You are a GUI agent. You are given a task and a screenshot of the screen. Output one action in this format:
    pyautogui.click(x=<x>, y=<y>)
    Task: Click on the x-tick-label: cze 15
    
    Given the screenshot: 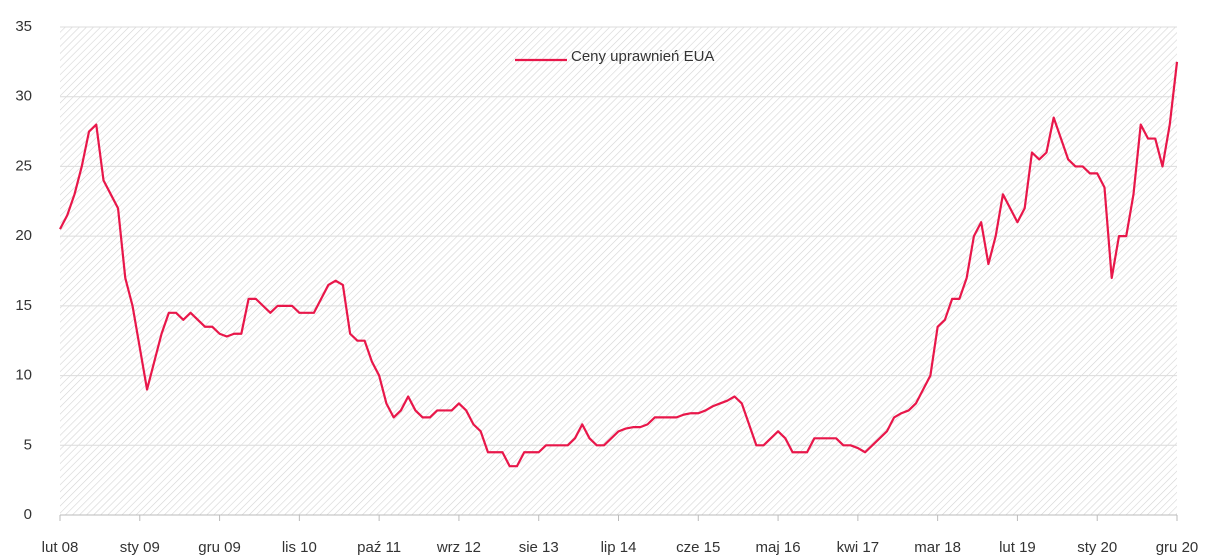 What is the action you would take?
    pyautogui.click(x=698, y=547)
    